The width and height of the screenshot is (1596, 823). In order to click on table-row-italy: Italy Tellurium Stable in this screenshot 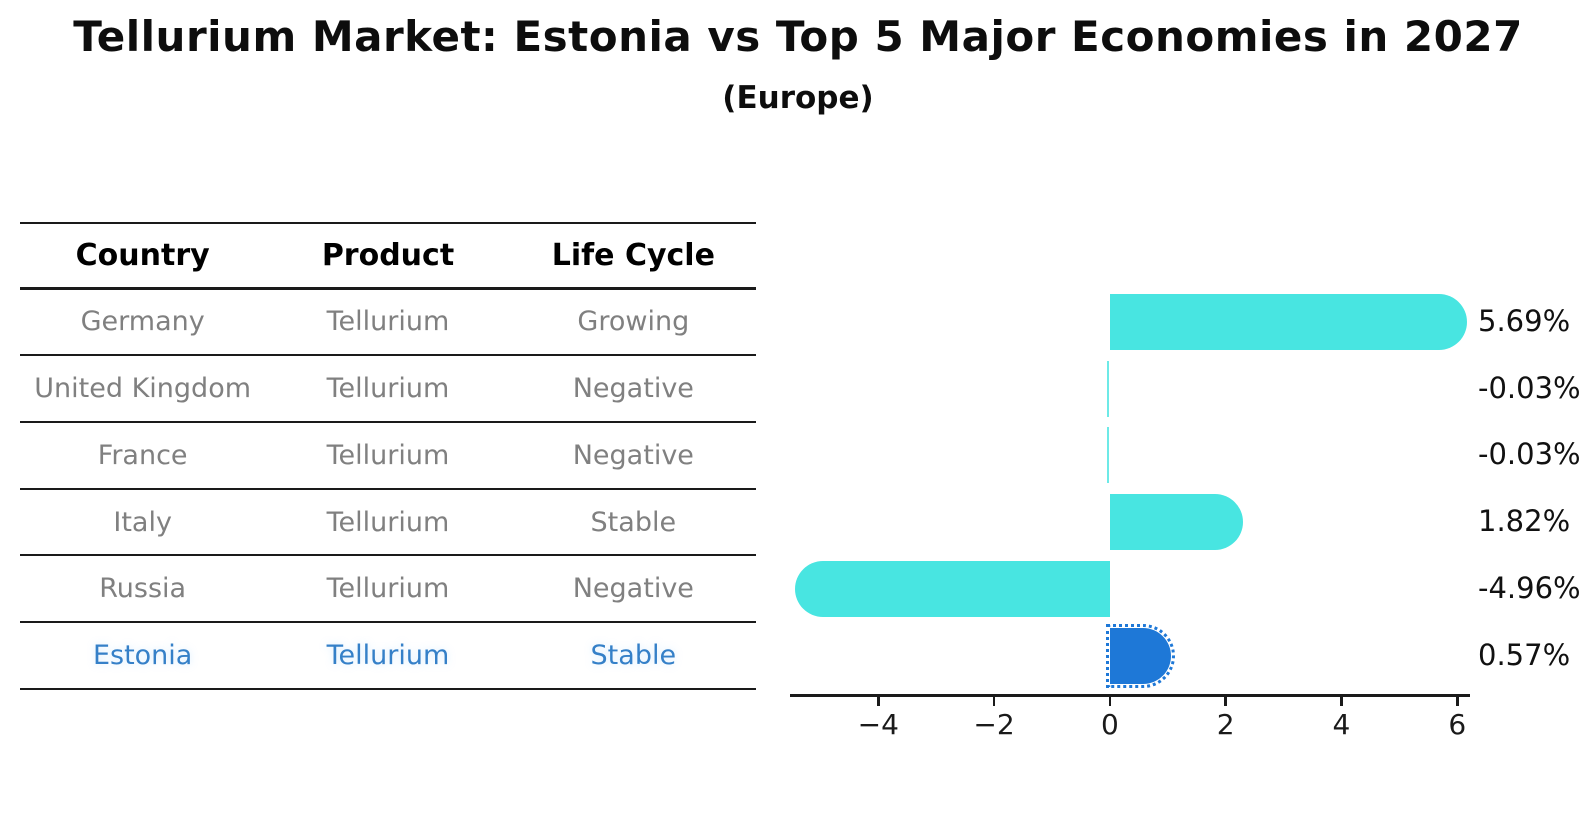, I will do `click(388, 522)`.